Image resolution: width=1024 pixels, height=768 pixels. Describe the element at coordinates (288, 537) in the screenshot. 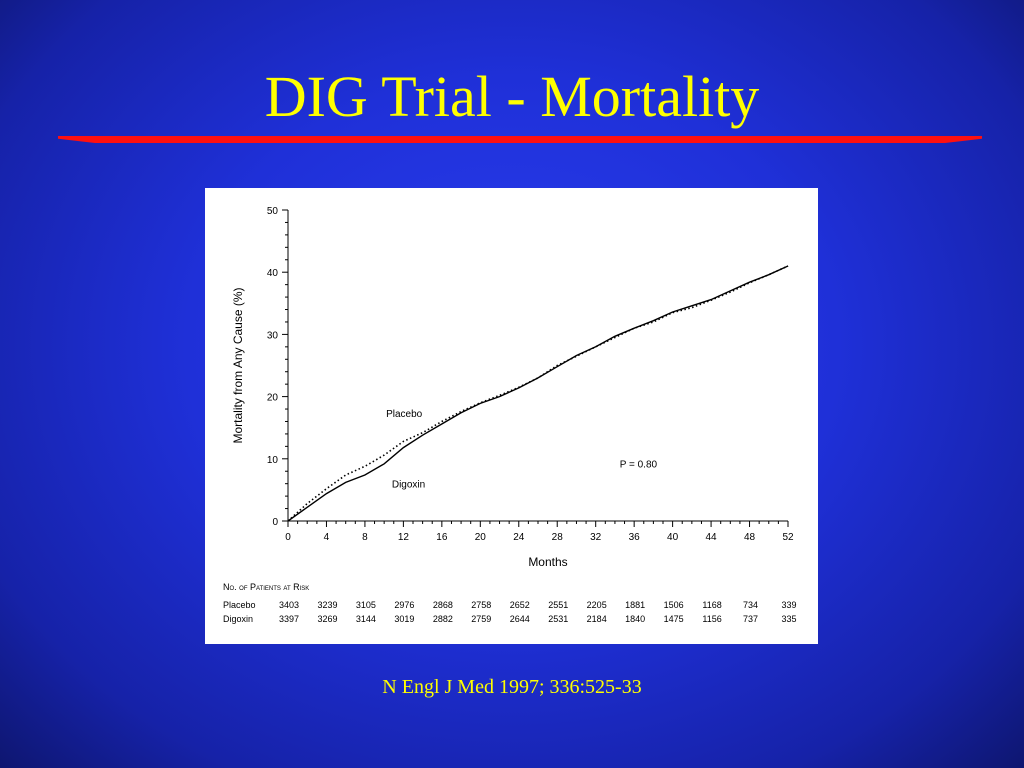

I see `x-tick-label: 0` at that location.